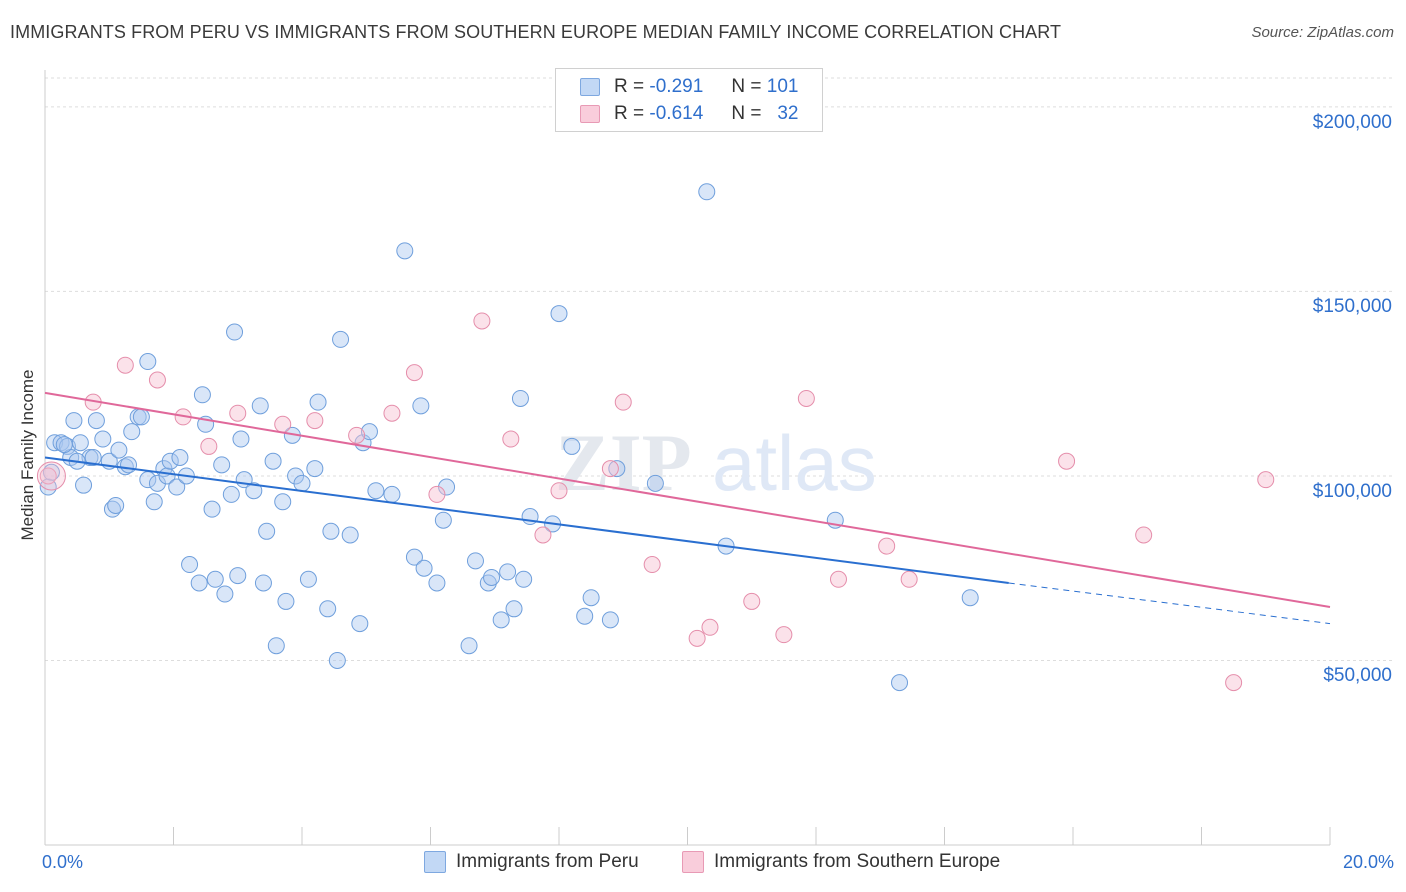 This screenshot has height=892, width=1406. I want to click on peru-trend-line-extension, so click(1169, 603).